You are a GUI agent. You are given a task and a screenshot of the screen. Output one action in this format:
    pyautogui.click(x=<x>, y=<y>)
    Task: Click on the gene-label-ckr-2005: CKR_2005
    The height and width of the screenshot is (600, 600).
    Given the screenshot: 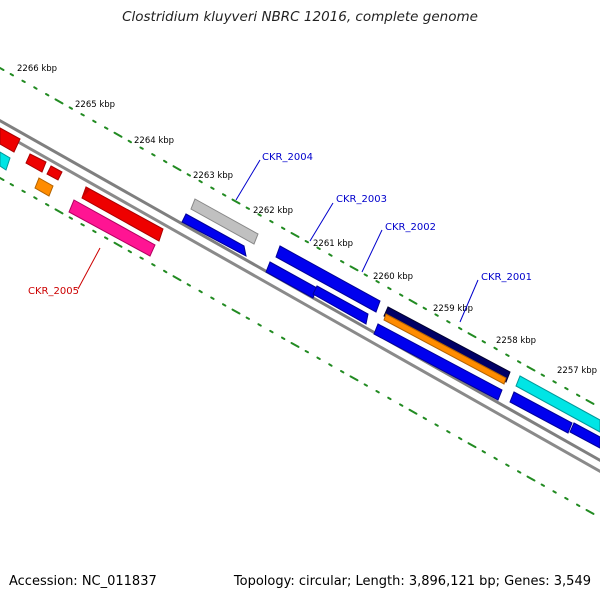 What is the action you would take?
    pyautogui.click(x=53, y=291)
    